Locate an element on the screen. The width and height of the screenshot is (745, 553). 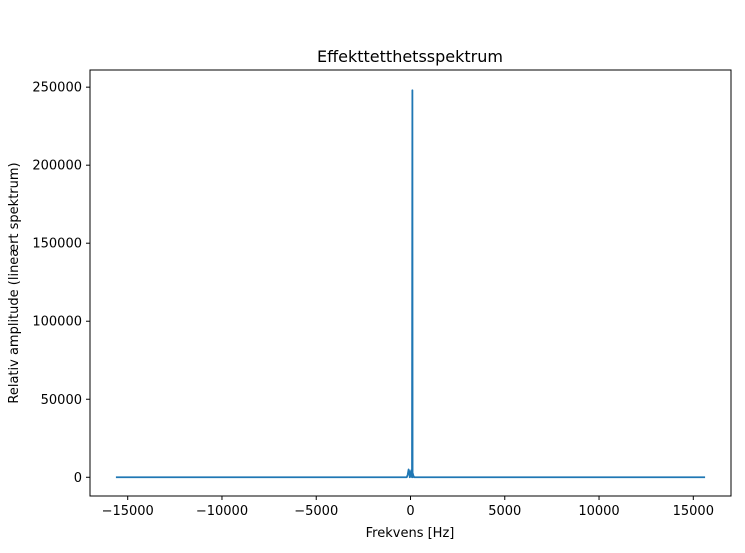
x-tick-label: −10000 is located at coordinates (222, 511).